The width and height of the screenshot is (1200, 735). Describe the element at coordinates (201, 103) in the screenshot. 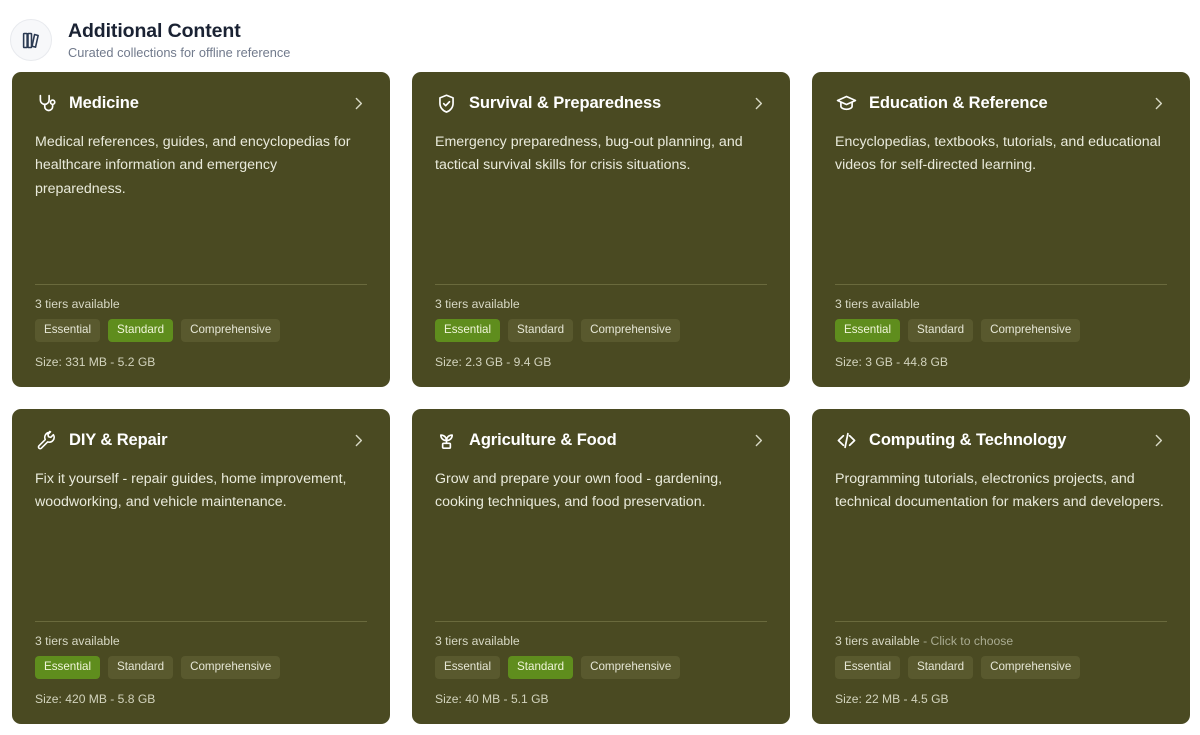

I see `card-header: Medicine` at that location.